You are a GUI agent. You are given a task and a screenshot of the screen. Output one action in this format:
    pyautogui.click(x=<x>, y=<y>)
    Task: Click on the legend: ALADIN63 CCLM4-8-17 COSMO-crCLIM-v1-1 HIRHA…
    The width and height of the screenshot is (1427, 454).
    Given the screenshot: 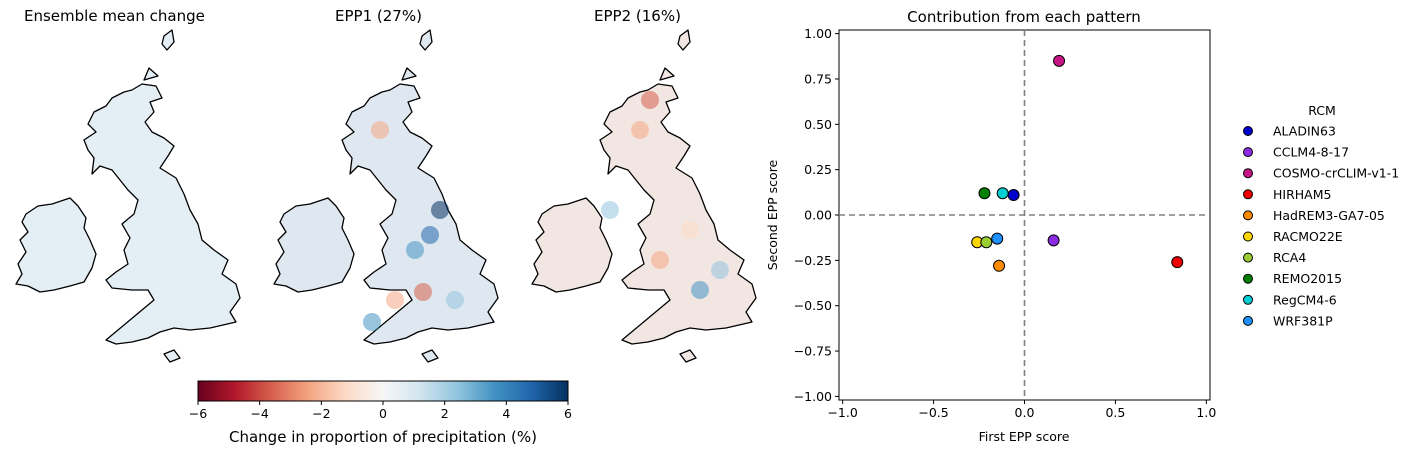 What is the action you would take?
    pyautogui.click(x=1321, y=226)
    